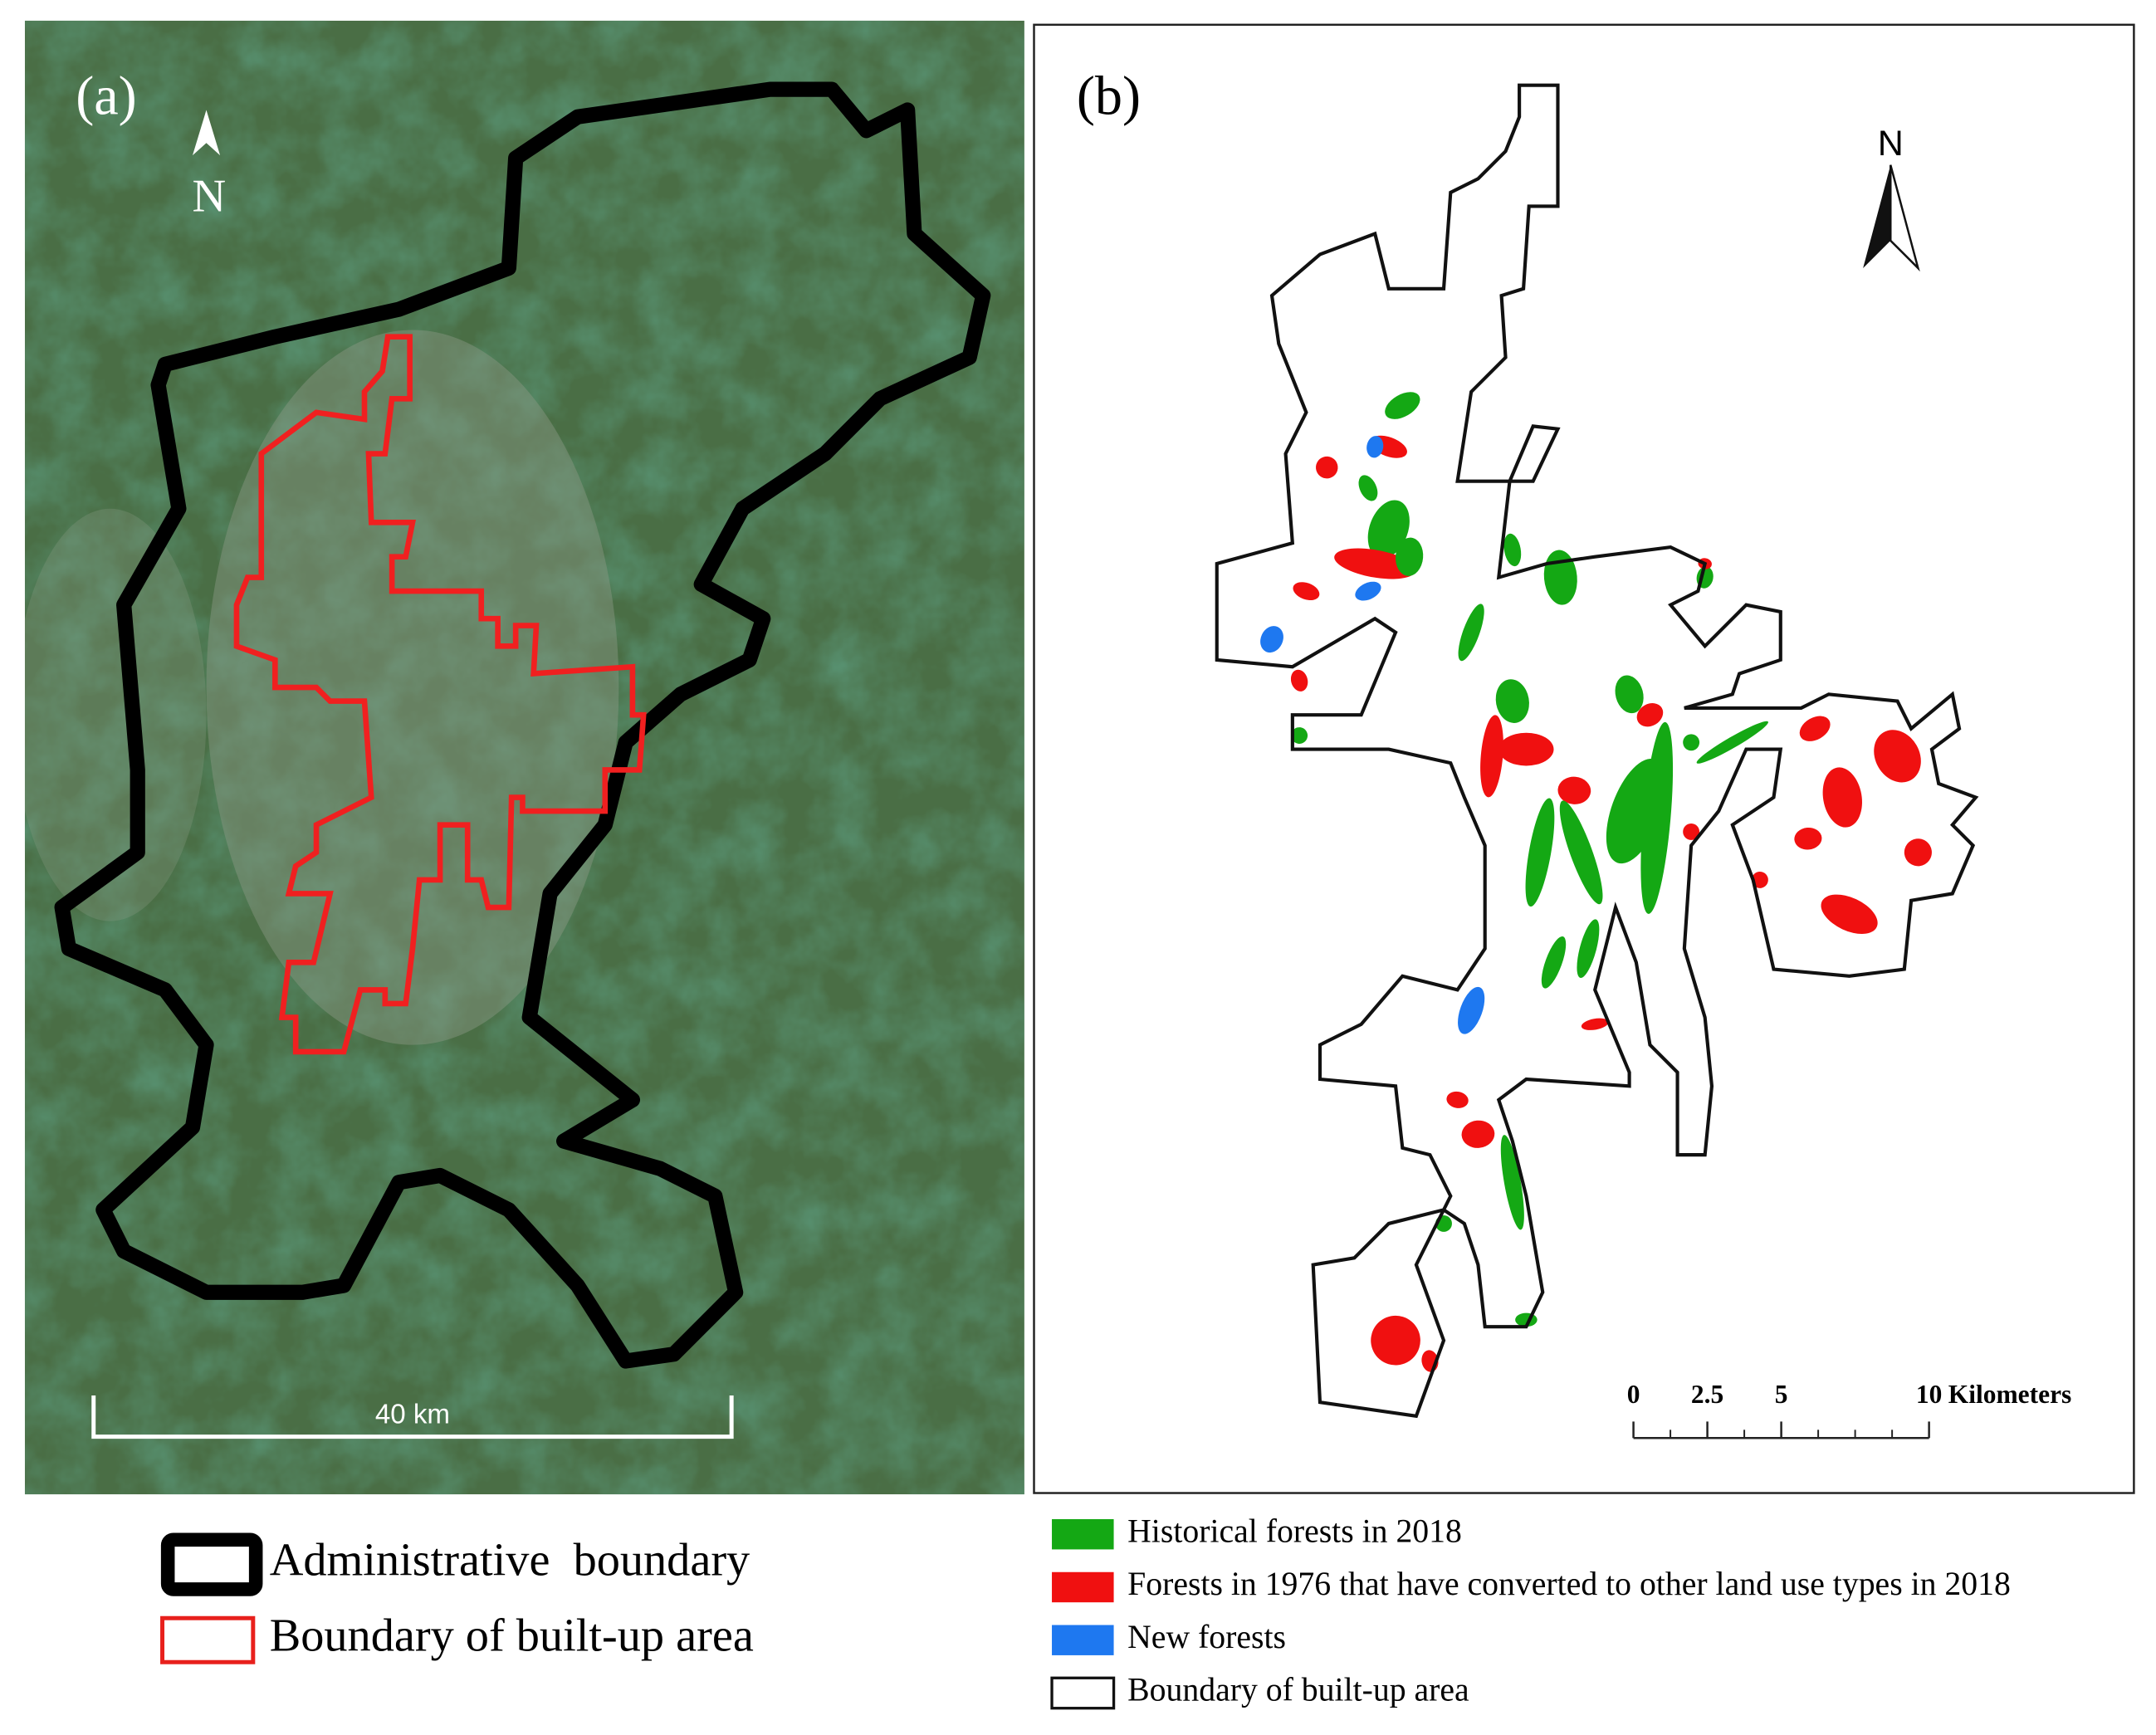 Image resolution: width=2156 pixels, height=1735 pixels. I want to click on scale-bar, so click(412, 1417).